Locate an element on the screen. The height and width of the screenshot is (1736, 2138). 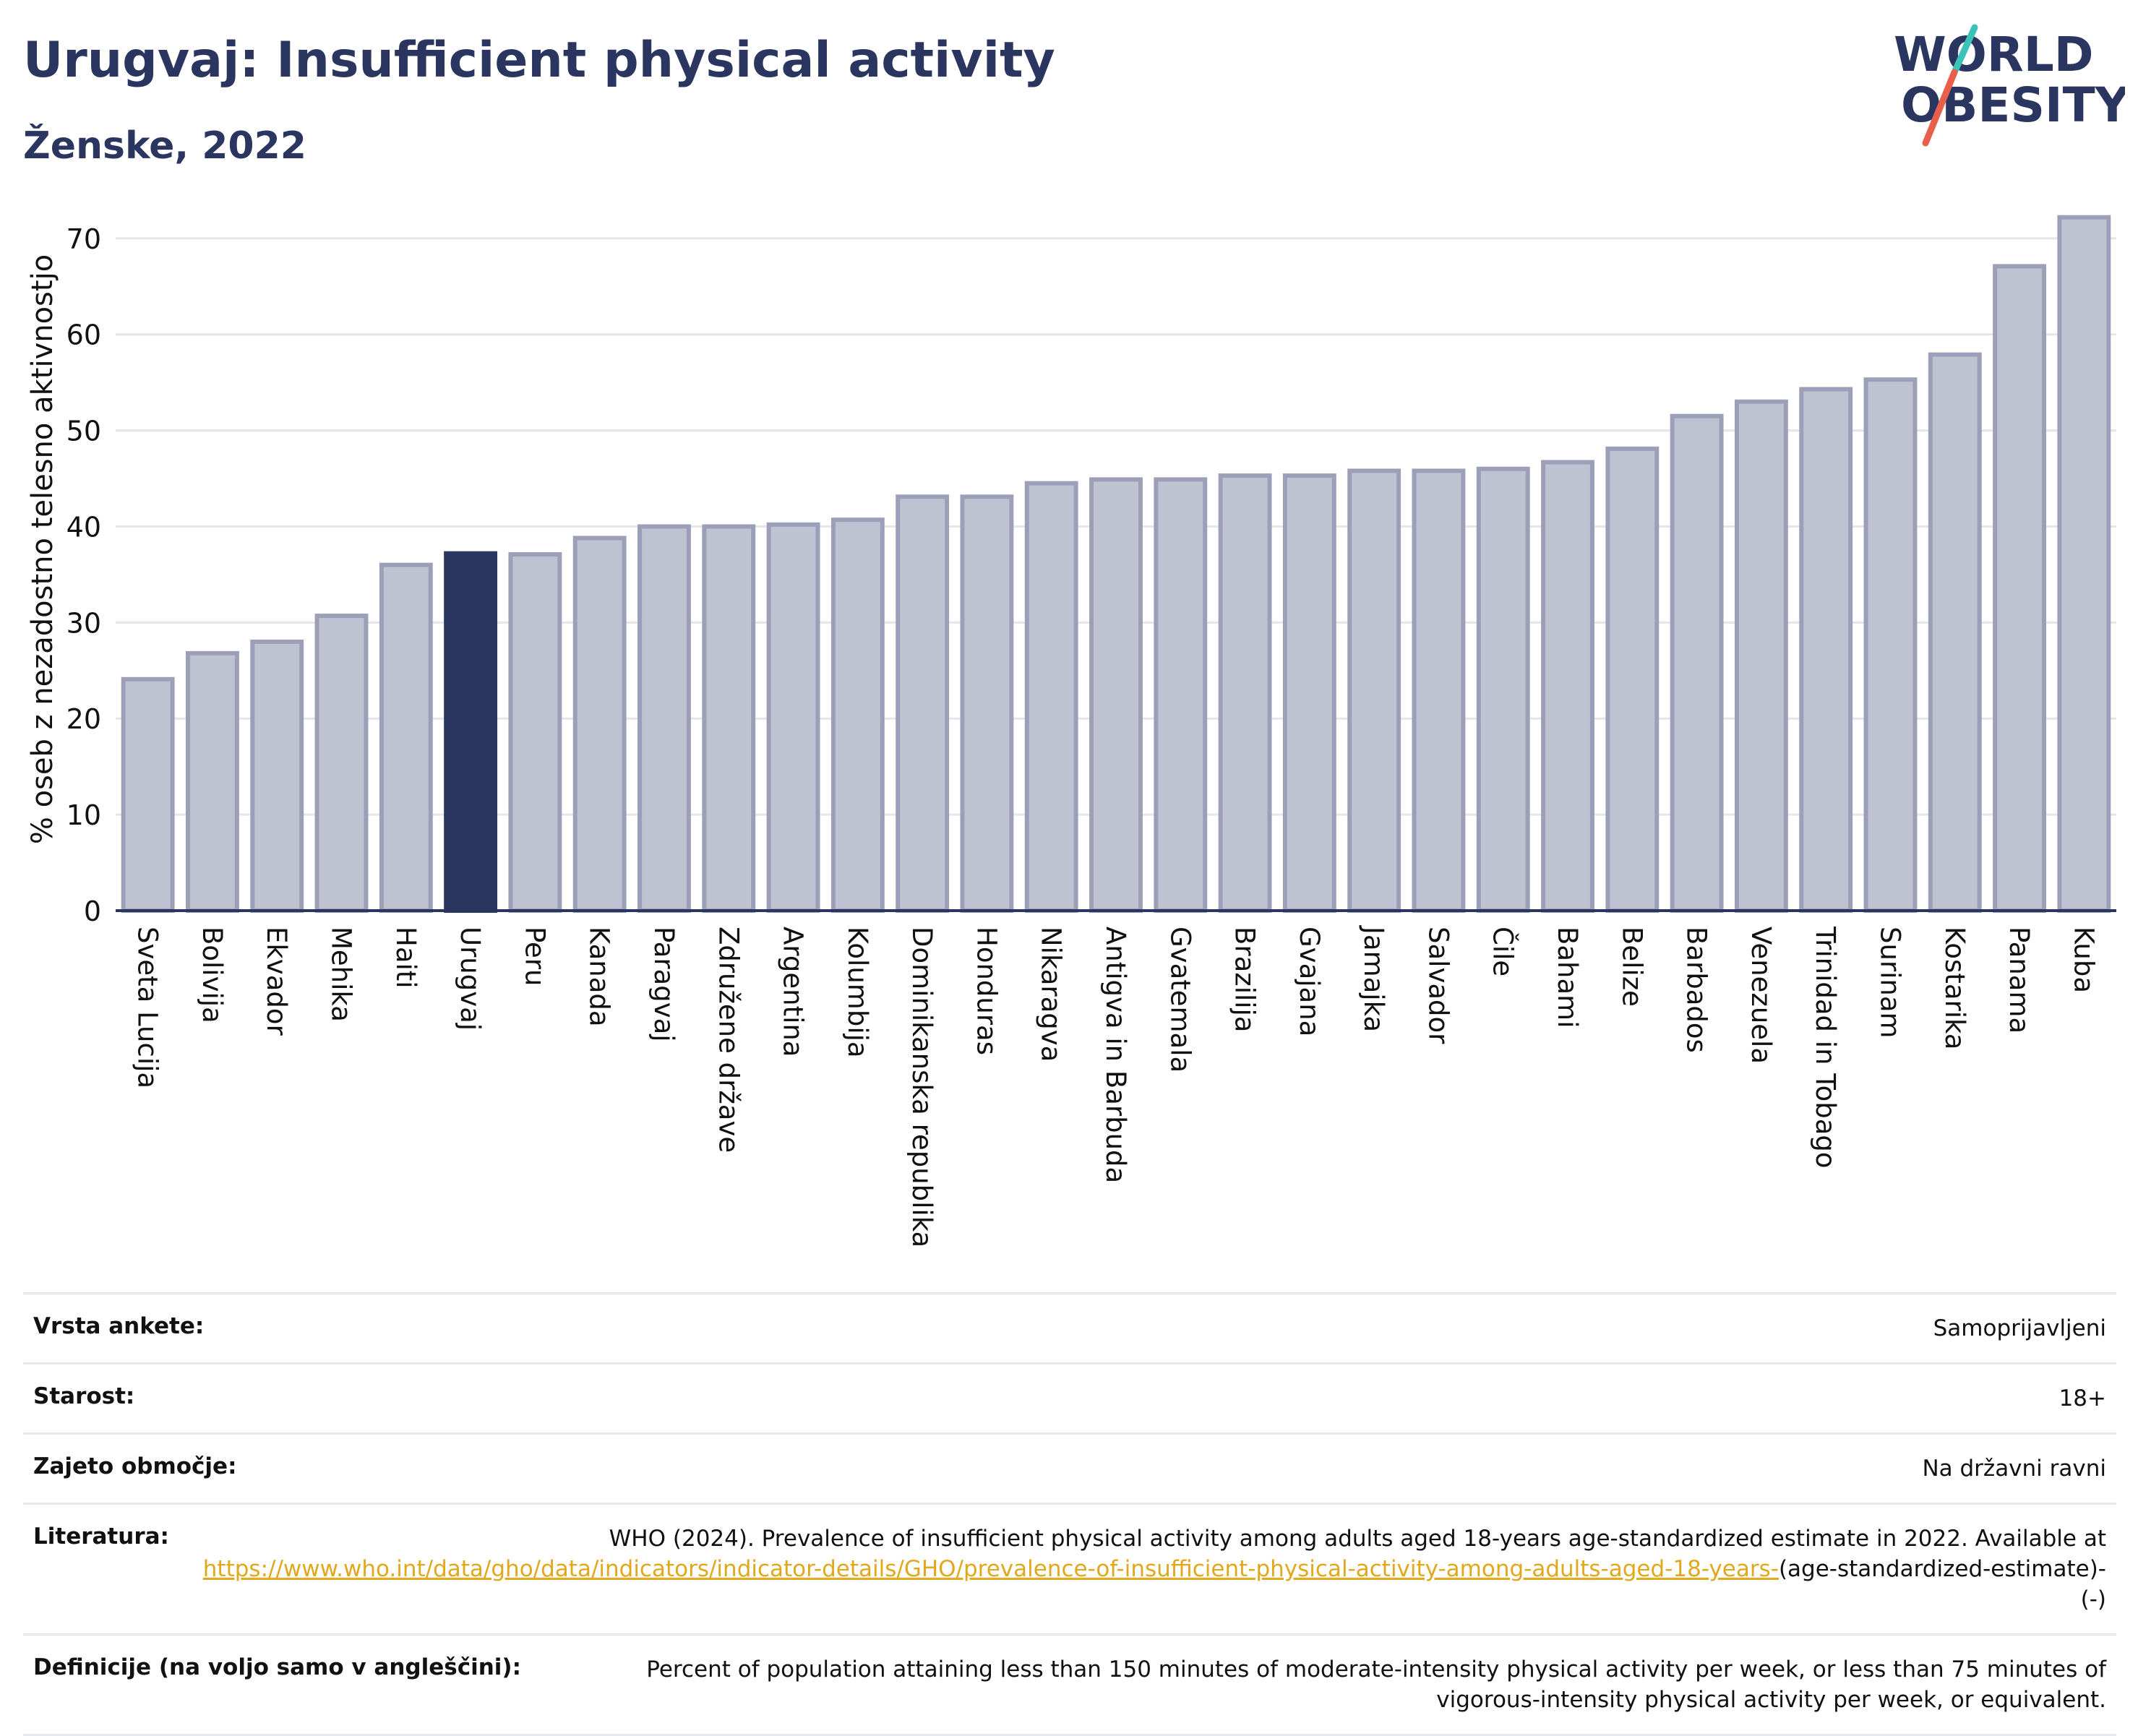
x-tick-label: Nikaragva is located at coordinates (1051, 994).